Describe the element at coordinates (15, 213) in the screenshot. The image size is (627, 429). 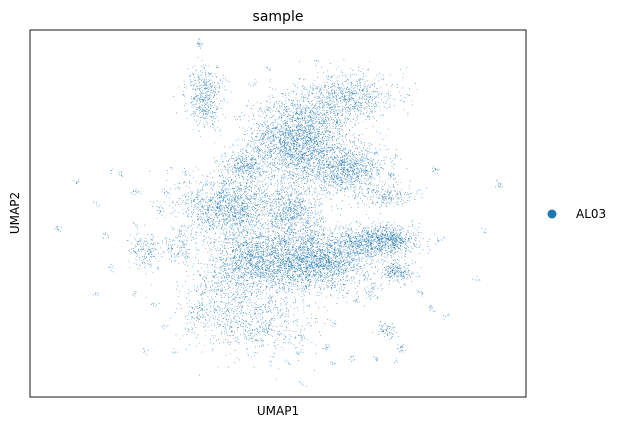
I see `y-axis-label: UMAP2` at that location.